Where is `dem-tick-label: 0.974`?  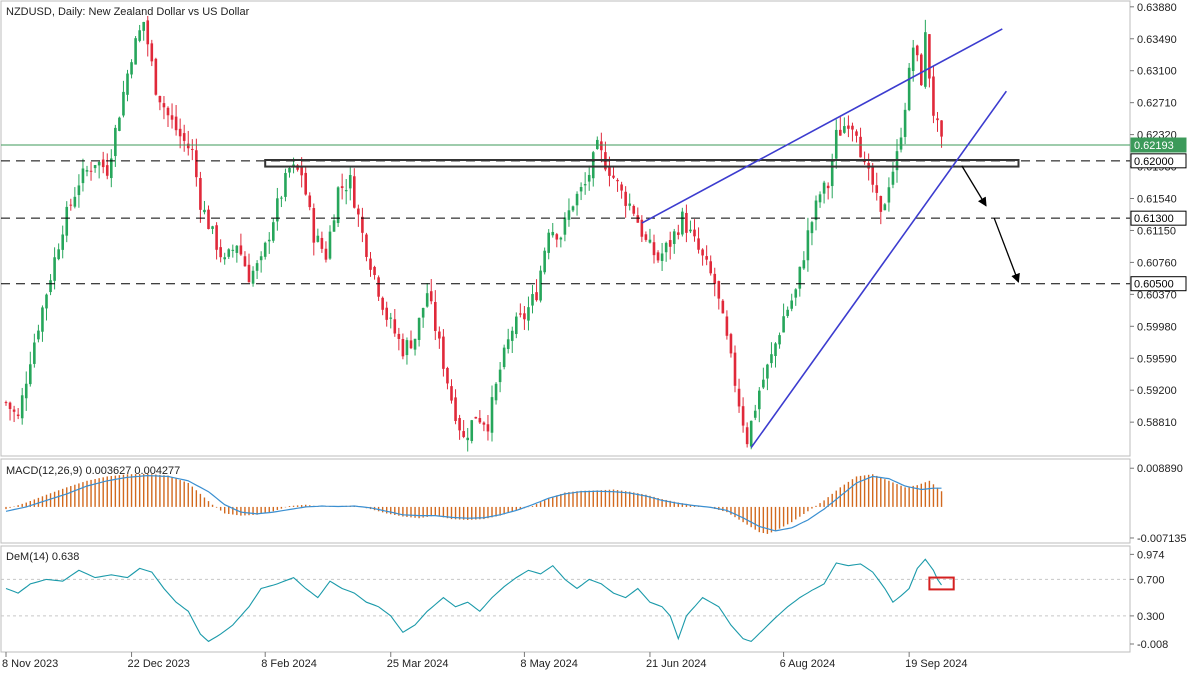 dem-tick-label: 0.974 is located at coordinates (1151, 555).